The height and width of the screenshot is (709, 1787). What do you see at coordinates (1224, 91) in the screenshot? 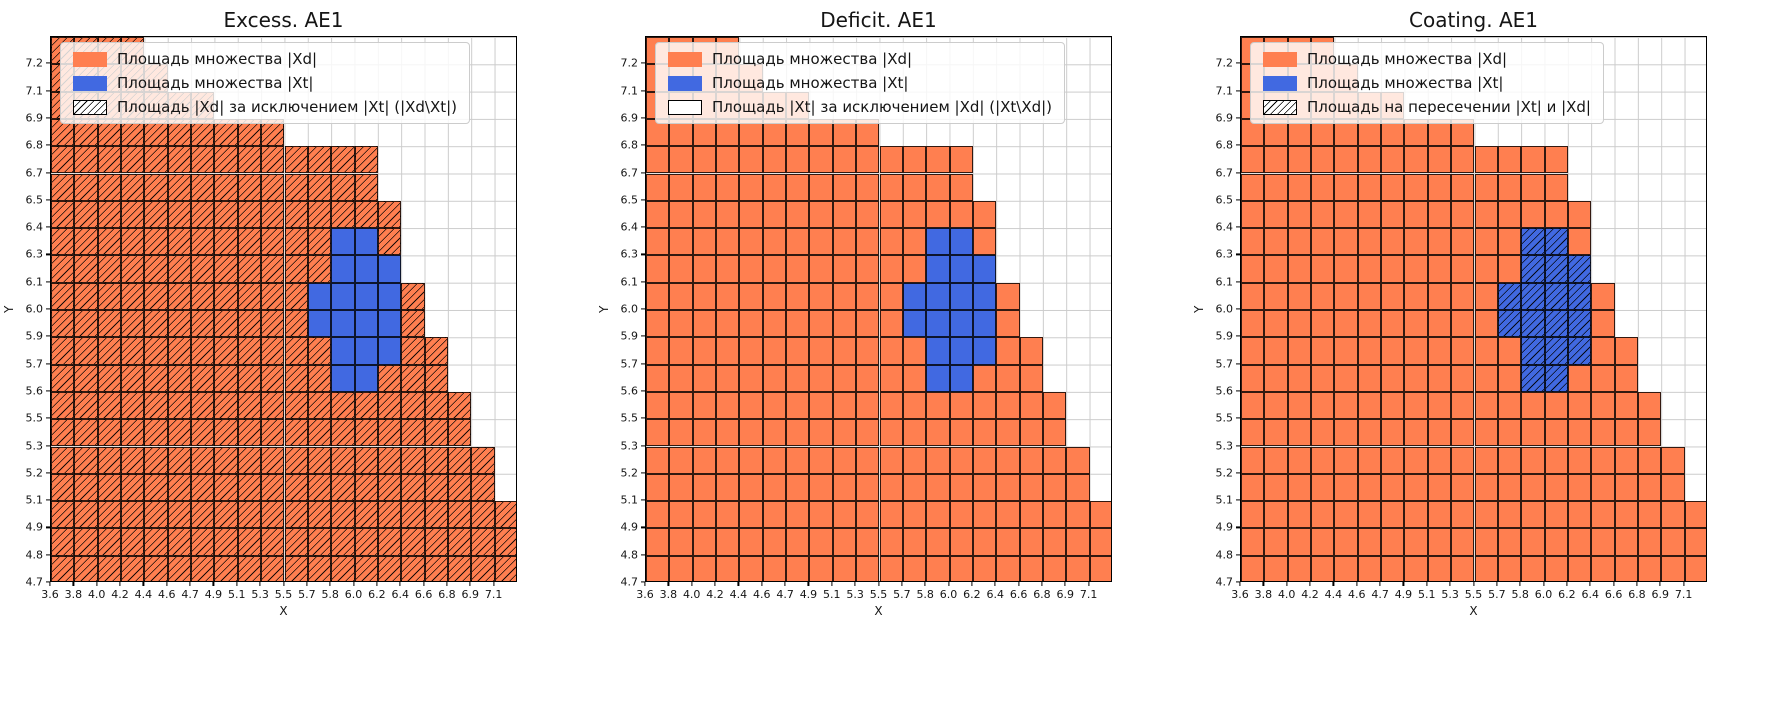
I see `y-tick-label: 7.1` at bounding box center [1224, 91].